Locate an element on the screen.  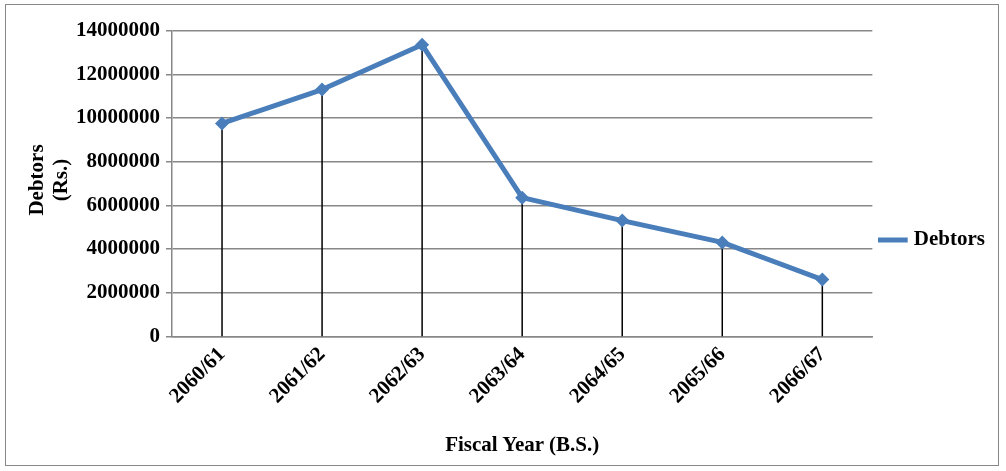
y-tick-label: 10000000 is located at coordinates (118, 116).